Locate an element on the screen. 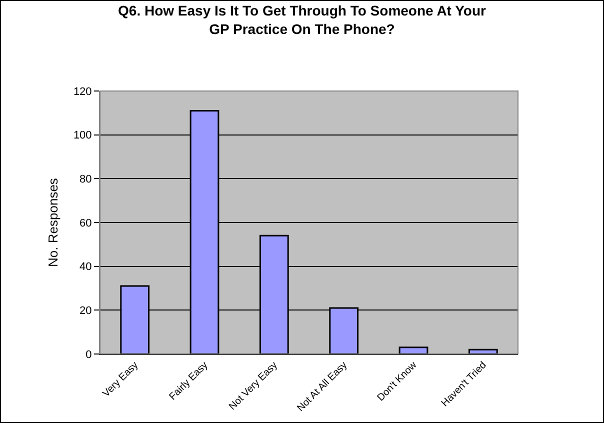 This screenshot has width=604, height=423. y-tick-label: 20 is located at coordinates (86, 311).